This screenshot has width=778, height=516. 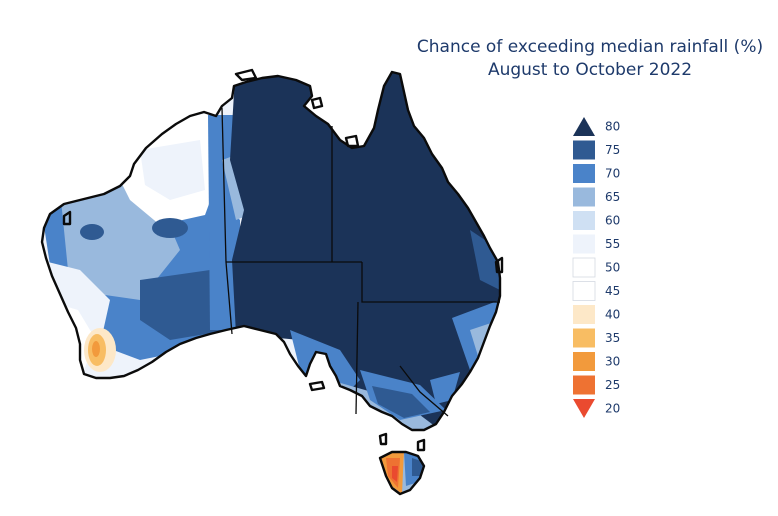 I want to click on island-flinders, so click(x=421, y=445).